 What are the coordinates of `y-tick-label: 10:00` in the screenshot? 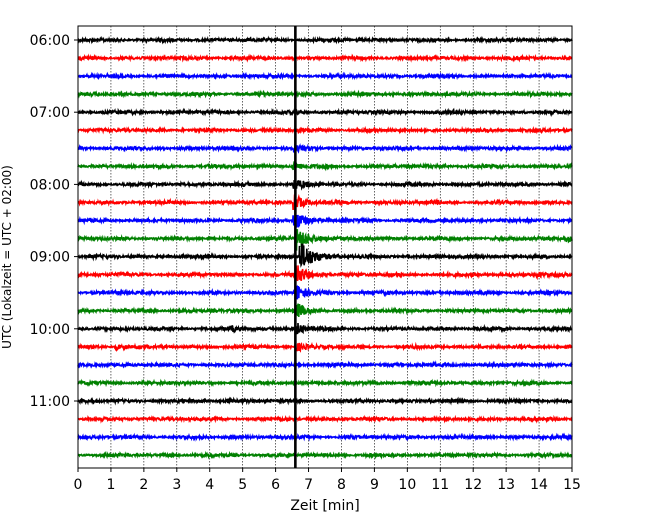 It's located at (50, 330).